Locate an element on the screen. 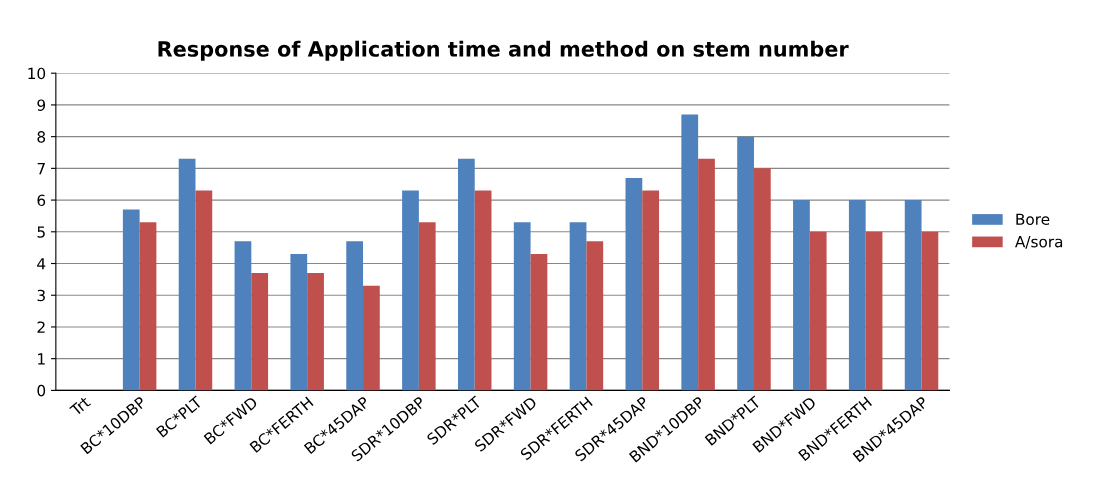 The image size is (1117, 488). y-tick-label: 1 is located at coordinates (41, 359).